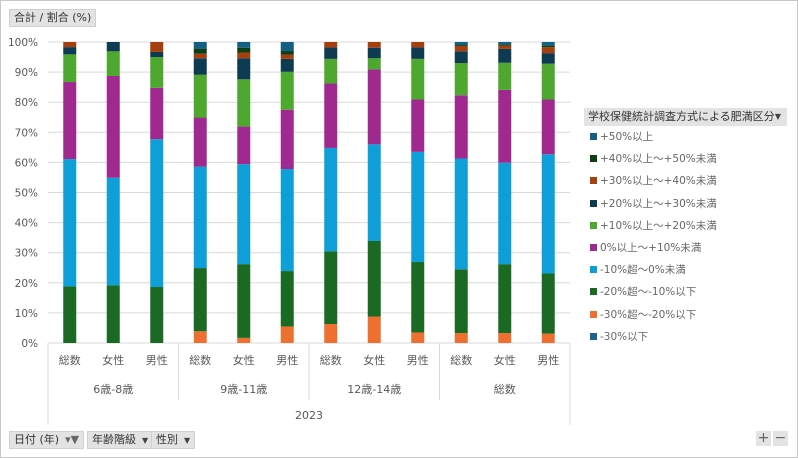 The image size is (798, 458). What do you see at coordinates (37, 439) in the screenshot?
I see `filter-label: 日付 (年)` at bounding box center [37, 439].